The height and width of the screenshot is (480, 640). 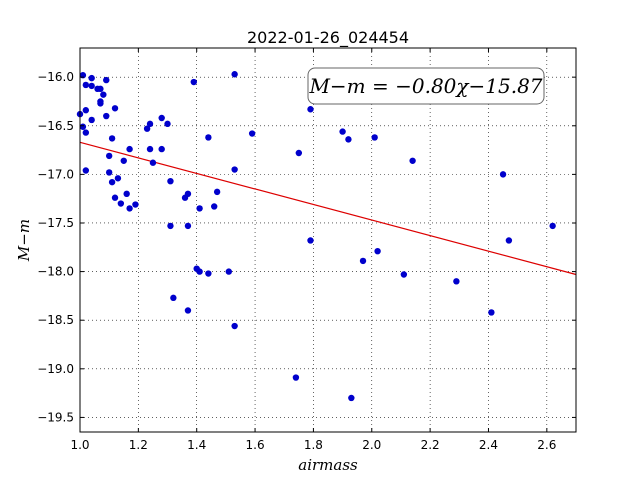 I want to click on y-tick-label: −16.5, so click(x=55, y=126).